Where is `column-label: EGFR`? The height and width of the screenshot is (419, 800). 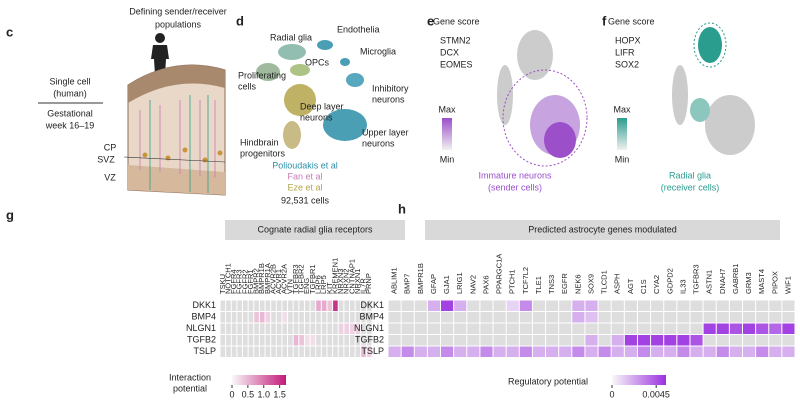
column-label: EGFR is located at coordinates (564, 283).